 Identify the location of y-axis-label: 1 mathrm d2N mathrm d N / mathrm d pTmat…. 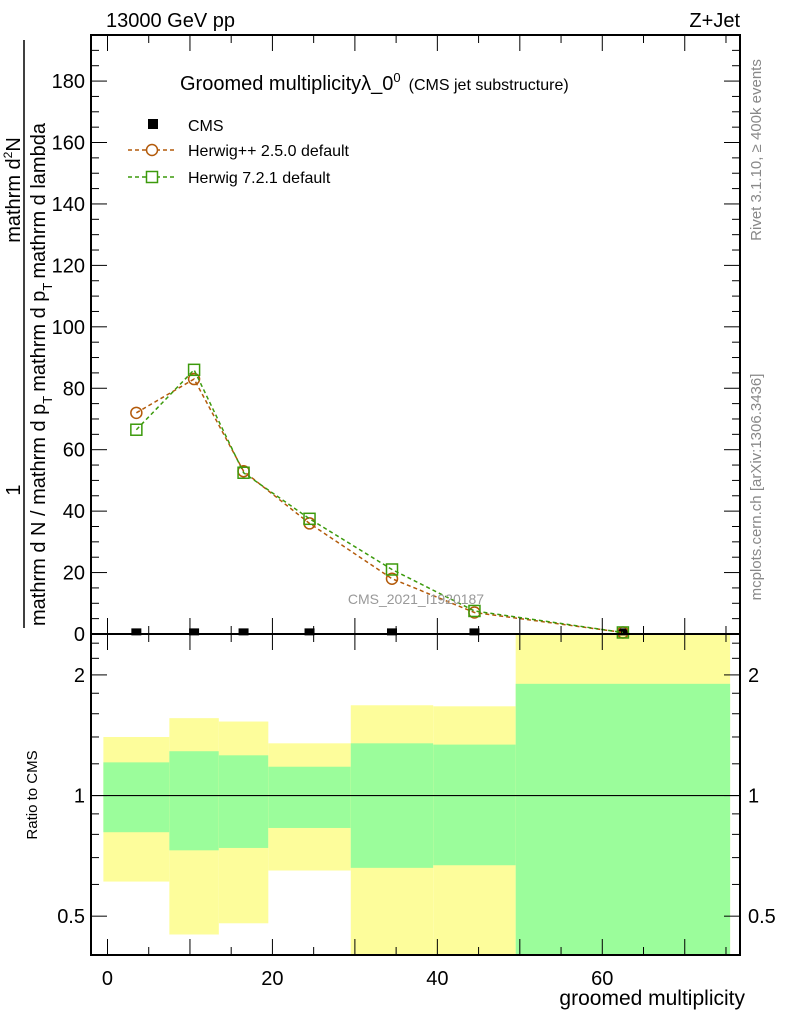
(28, 334).